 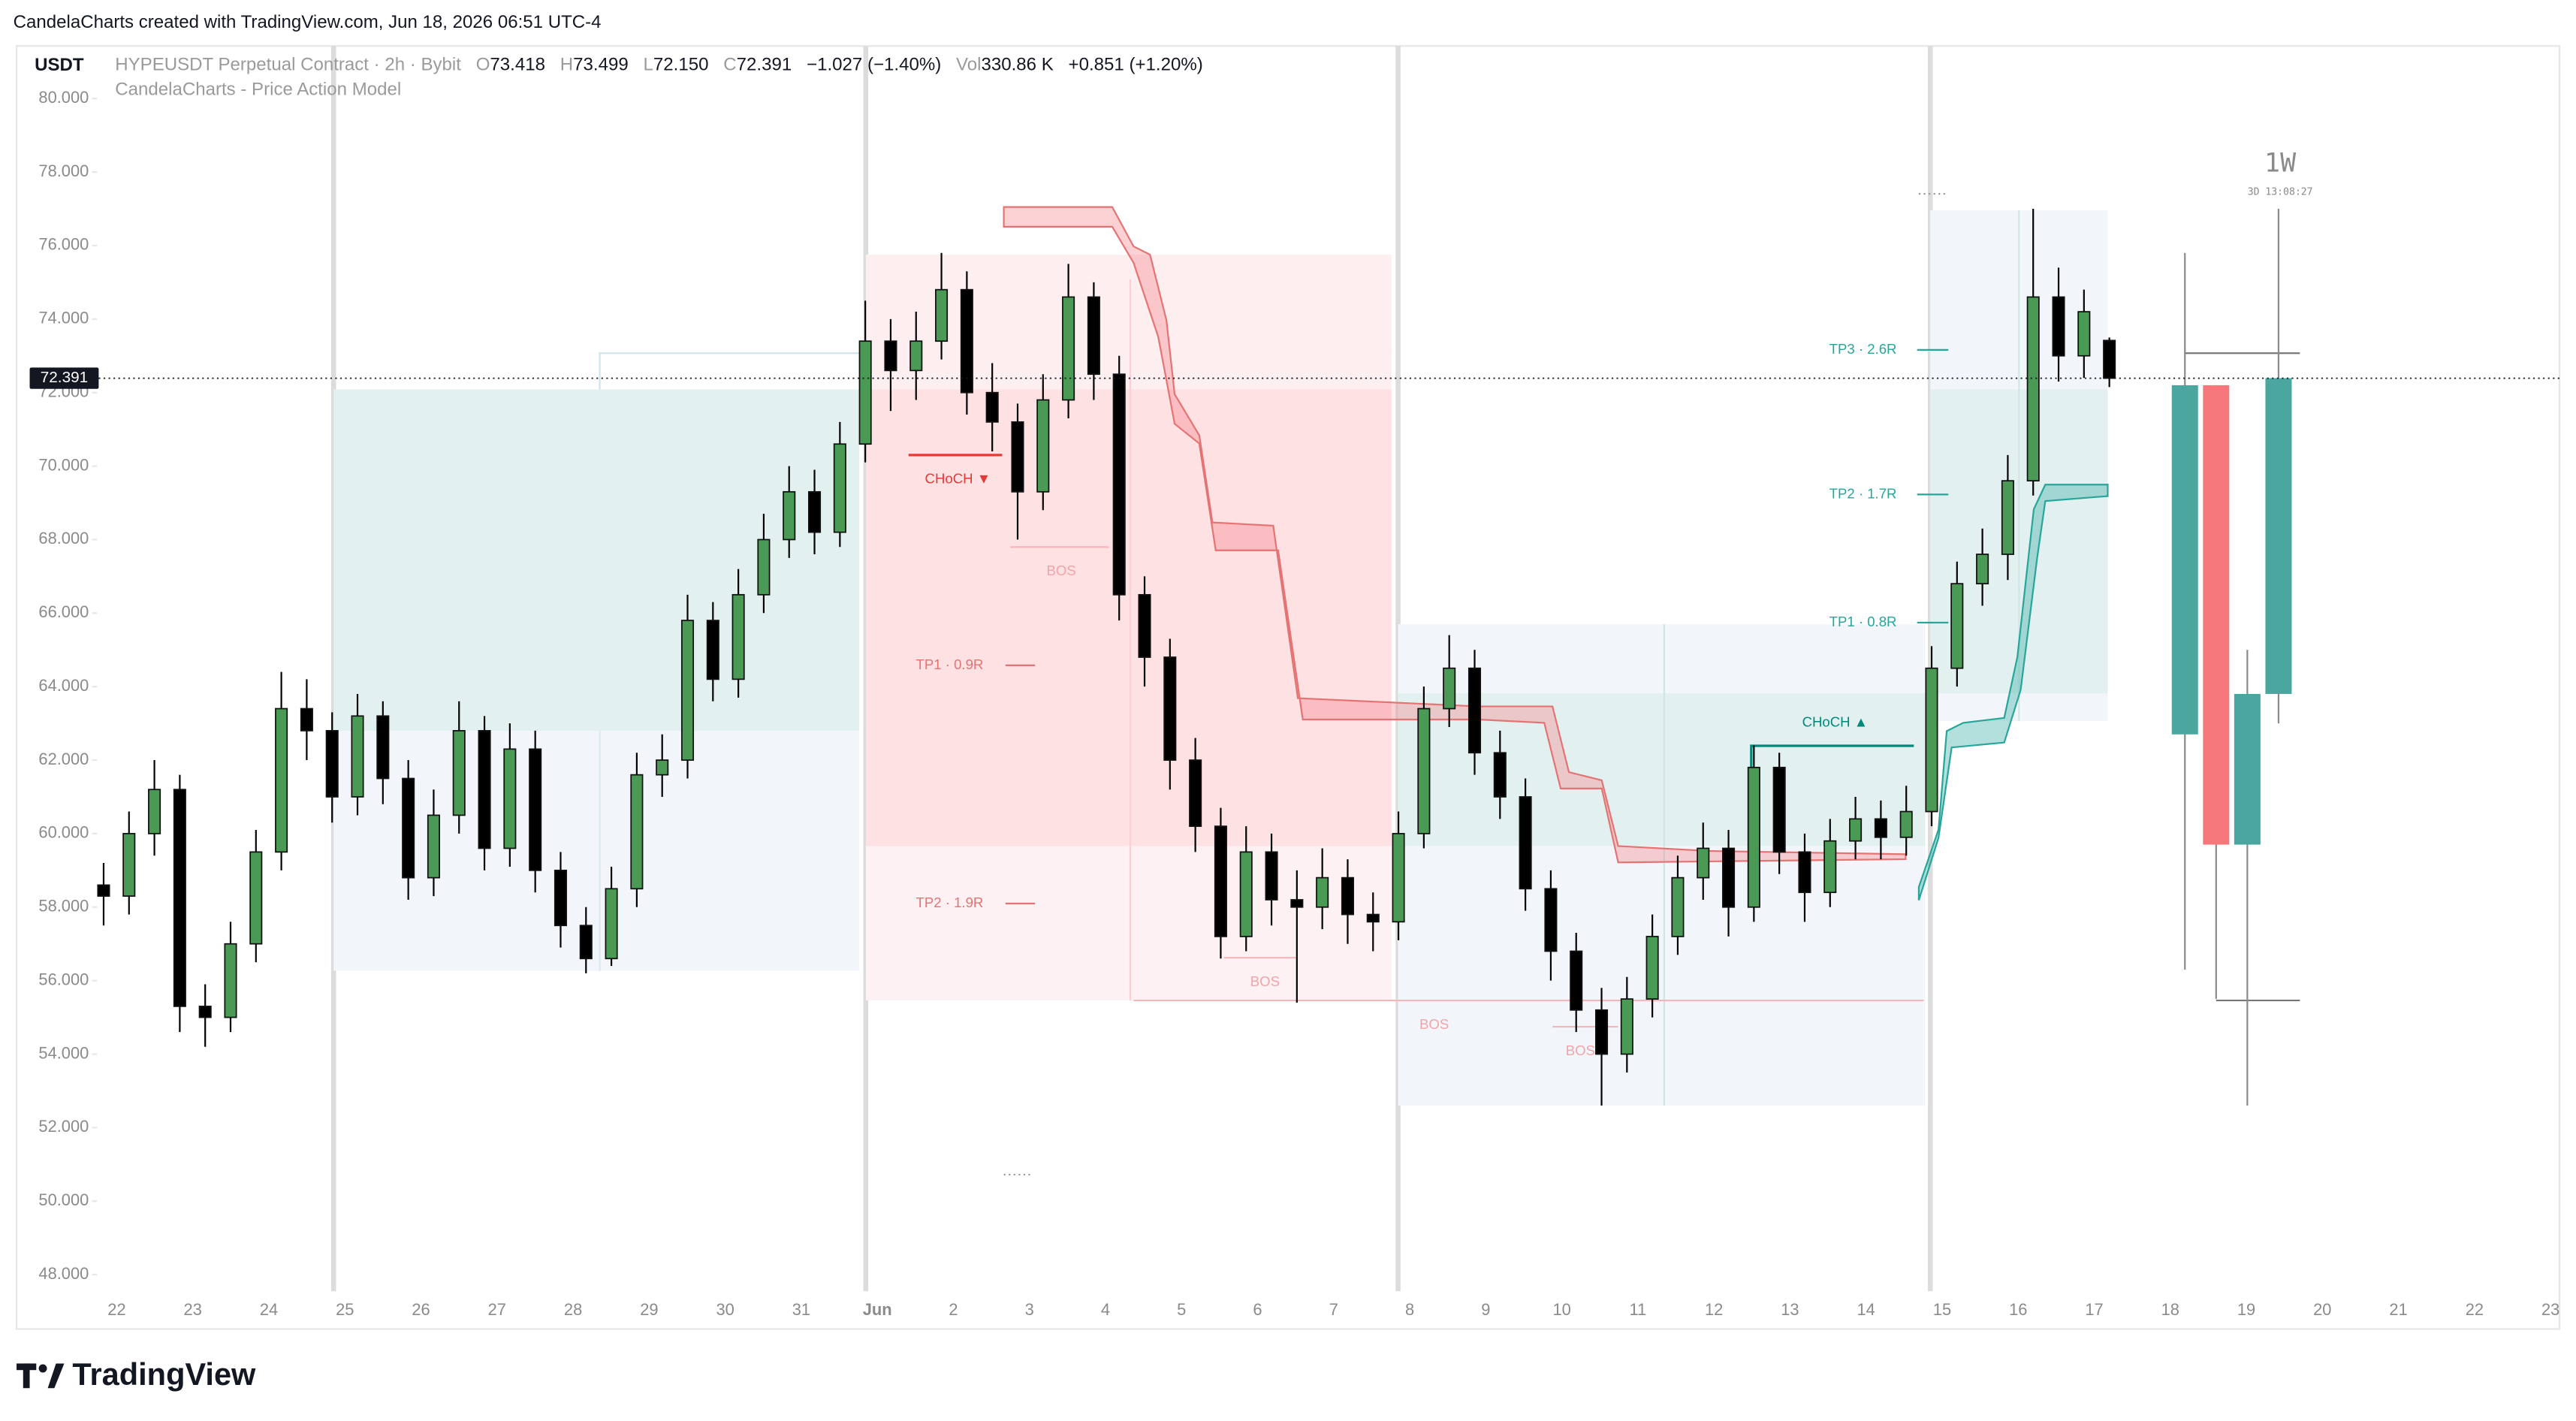 I want to click on x-tick-label: 20, so click(x=2322, y=1309).